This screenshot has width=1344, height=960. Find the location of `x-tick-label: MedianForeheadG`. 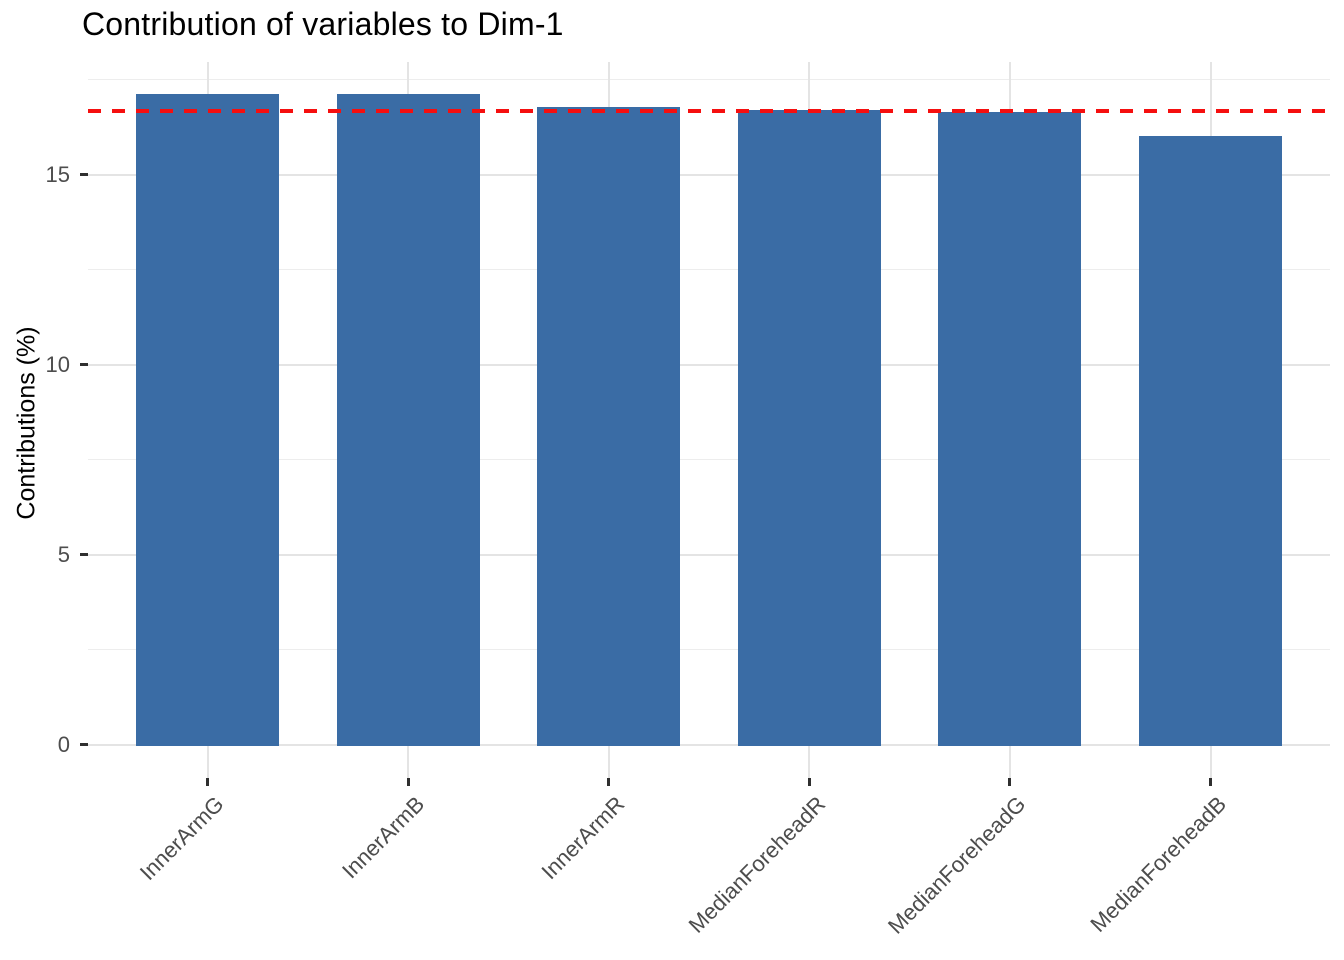

x-tick-label: MedianForeheadG is located at coordinates (957, 865).